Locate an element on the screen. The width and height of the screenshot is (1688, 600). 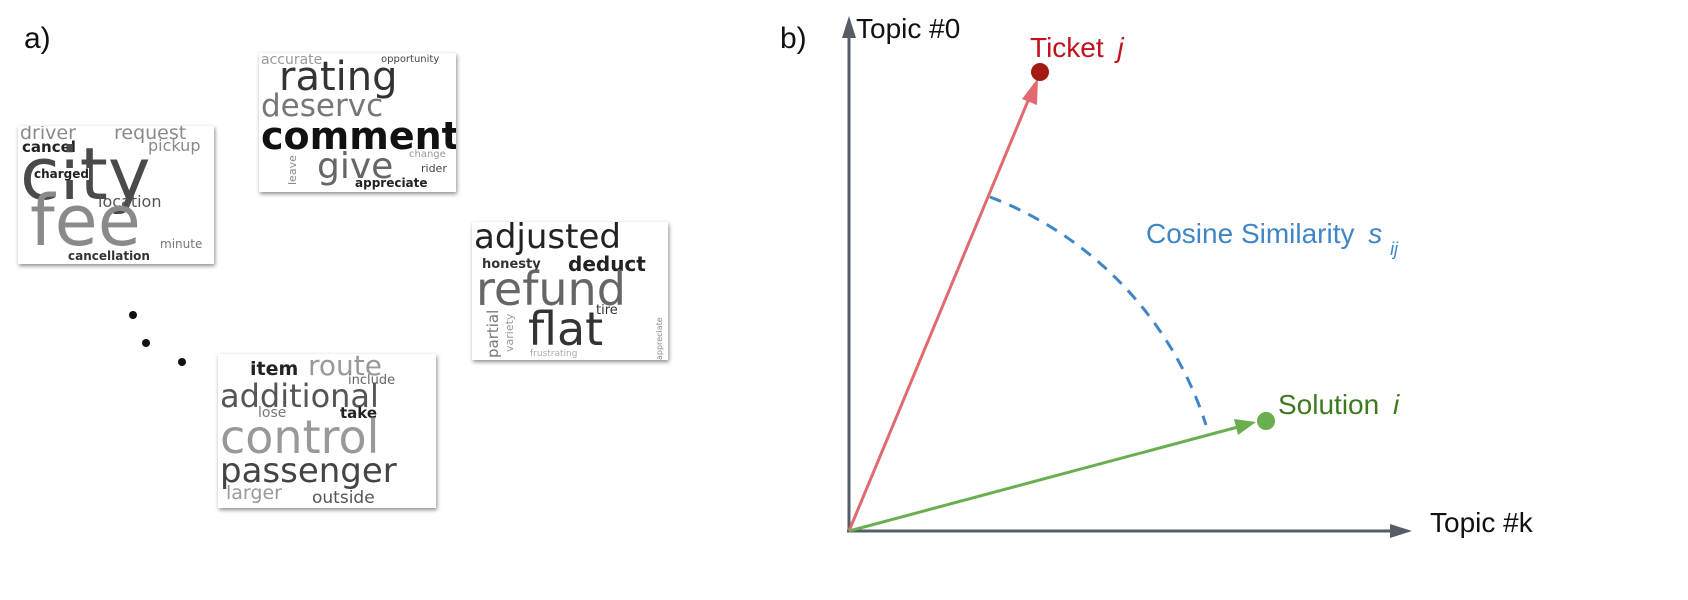
x-axis-arrowhead is located at coordinates (1401, 531).